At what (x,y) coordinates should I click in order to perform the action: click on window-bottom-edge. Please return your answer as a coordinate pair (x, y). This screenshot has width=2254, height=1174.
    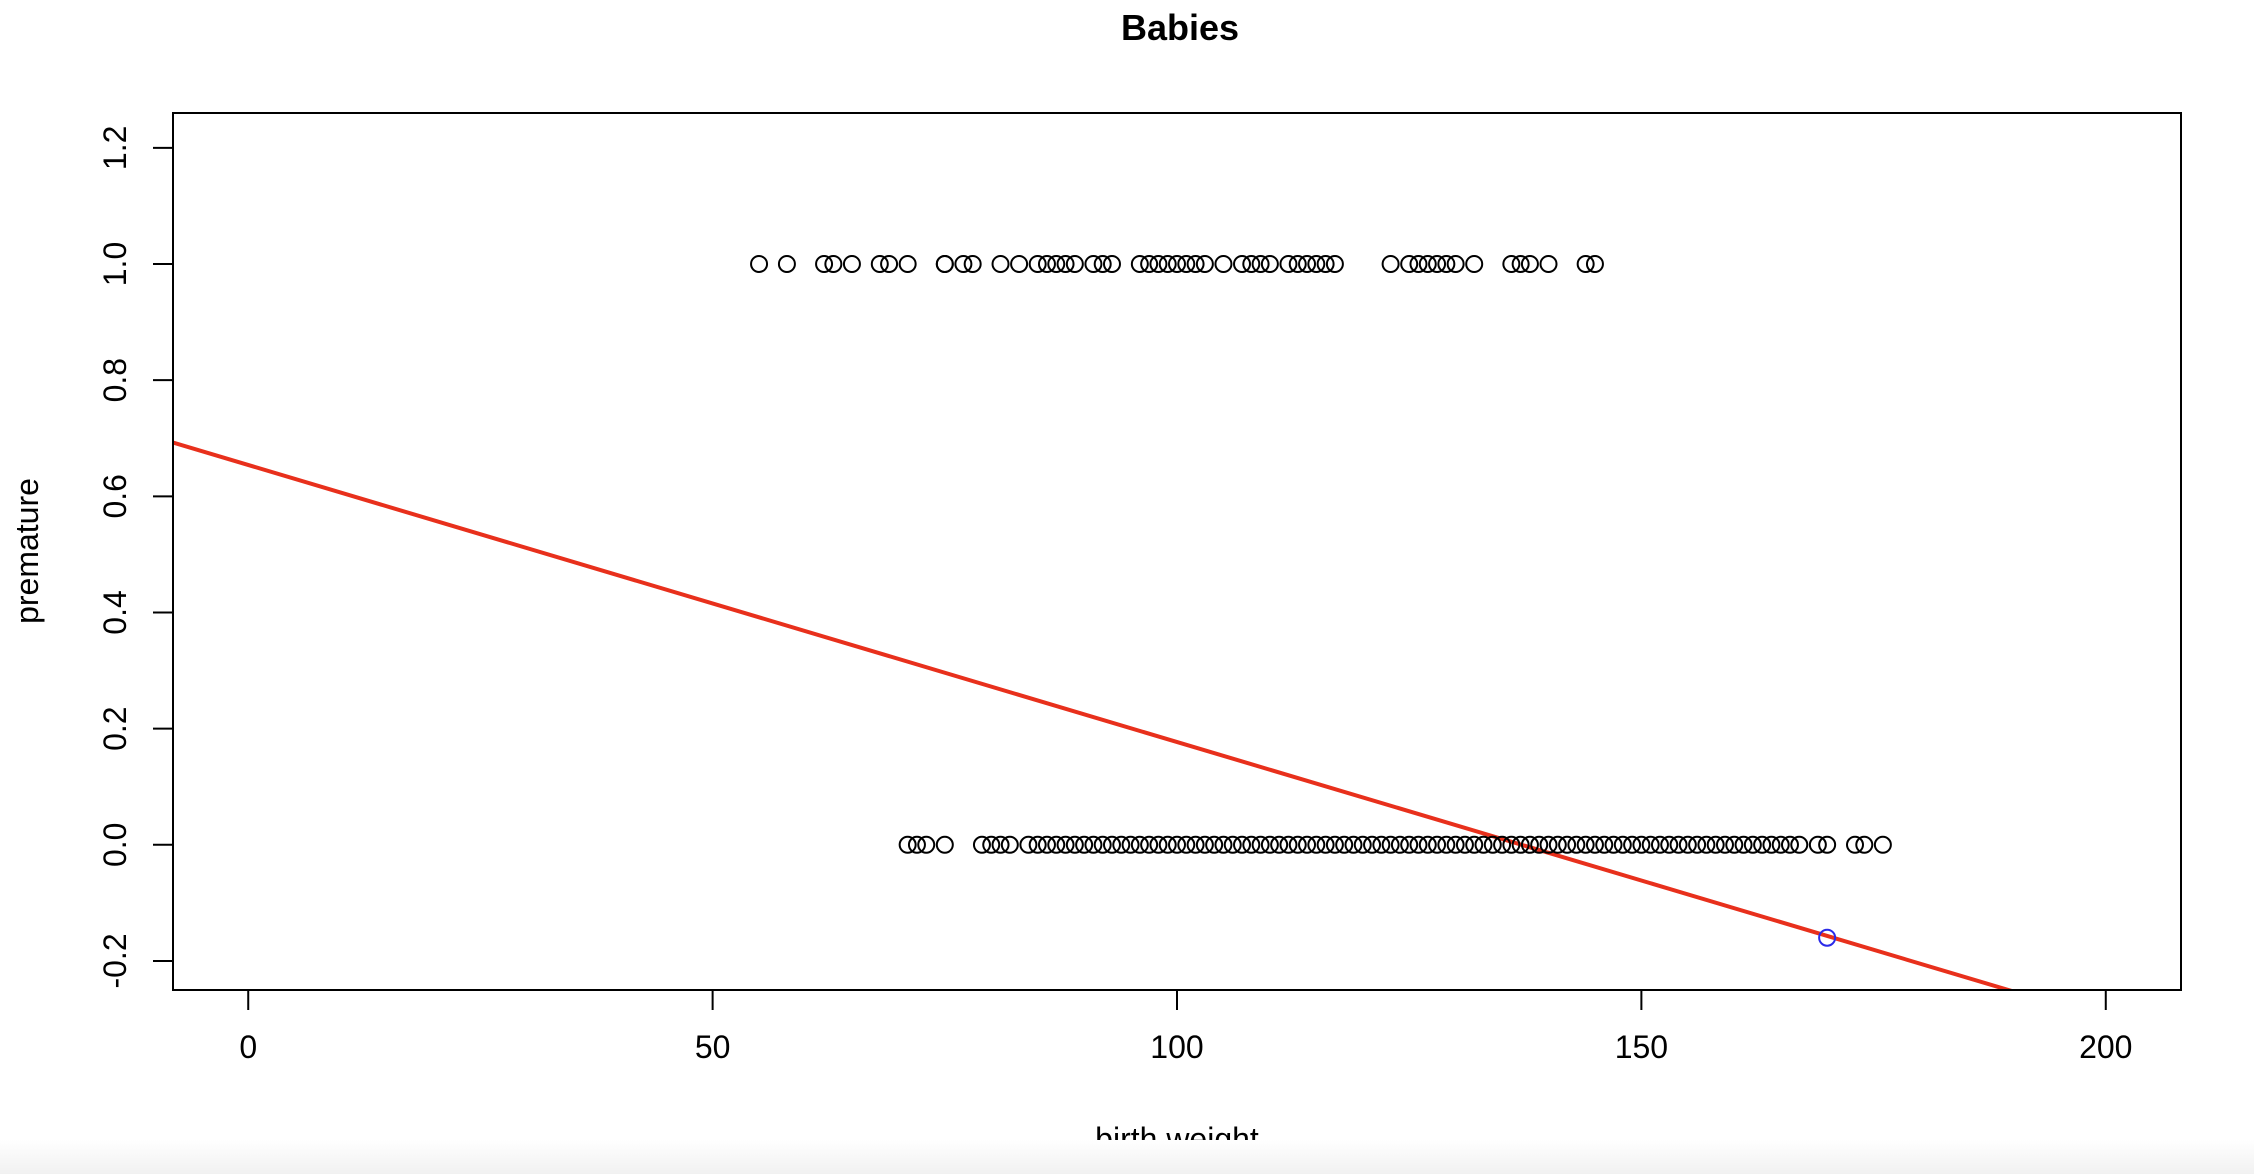
    Looking at the image, I should click on (1127, 1157).